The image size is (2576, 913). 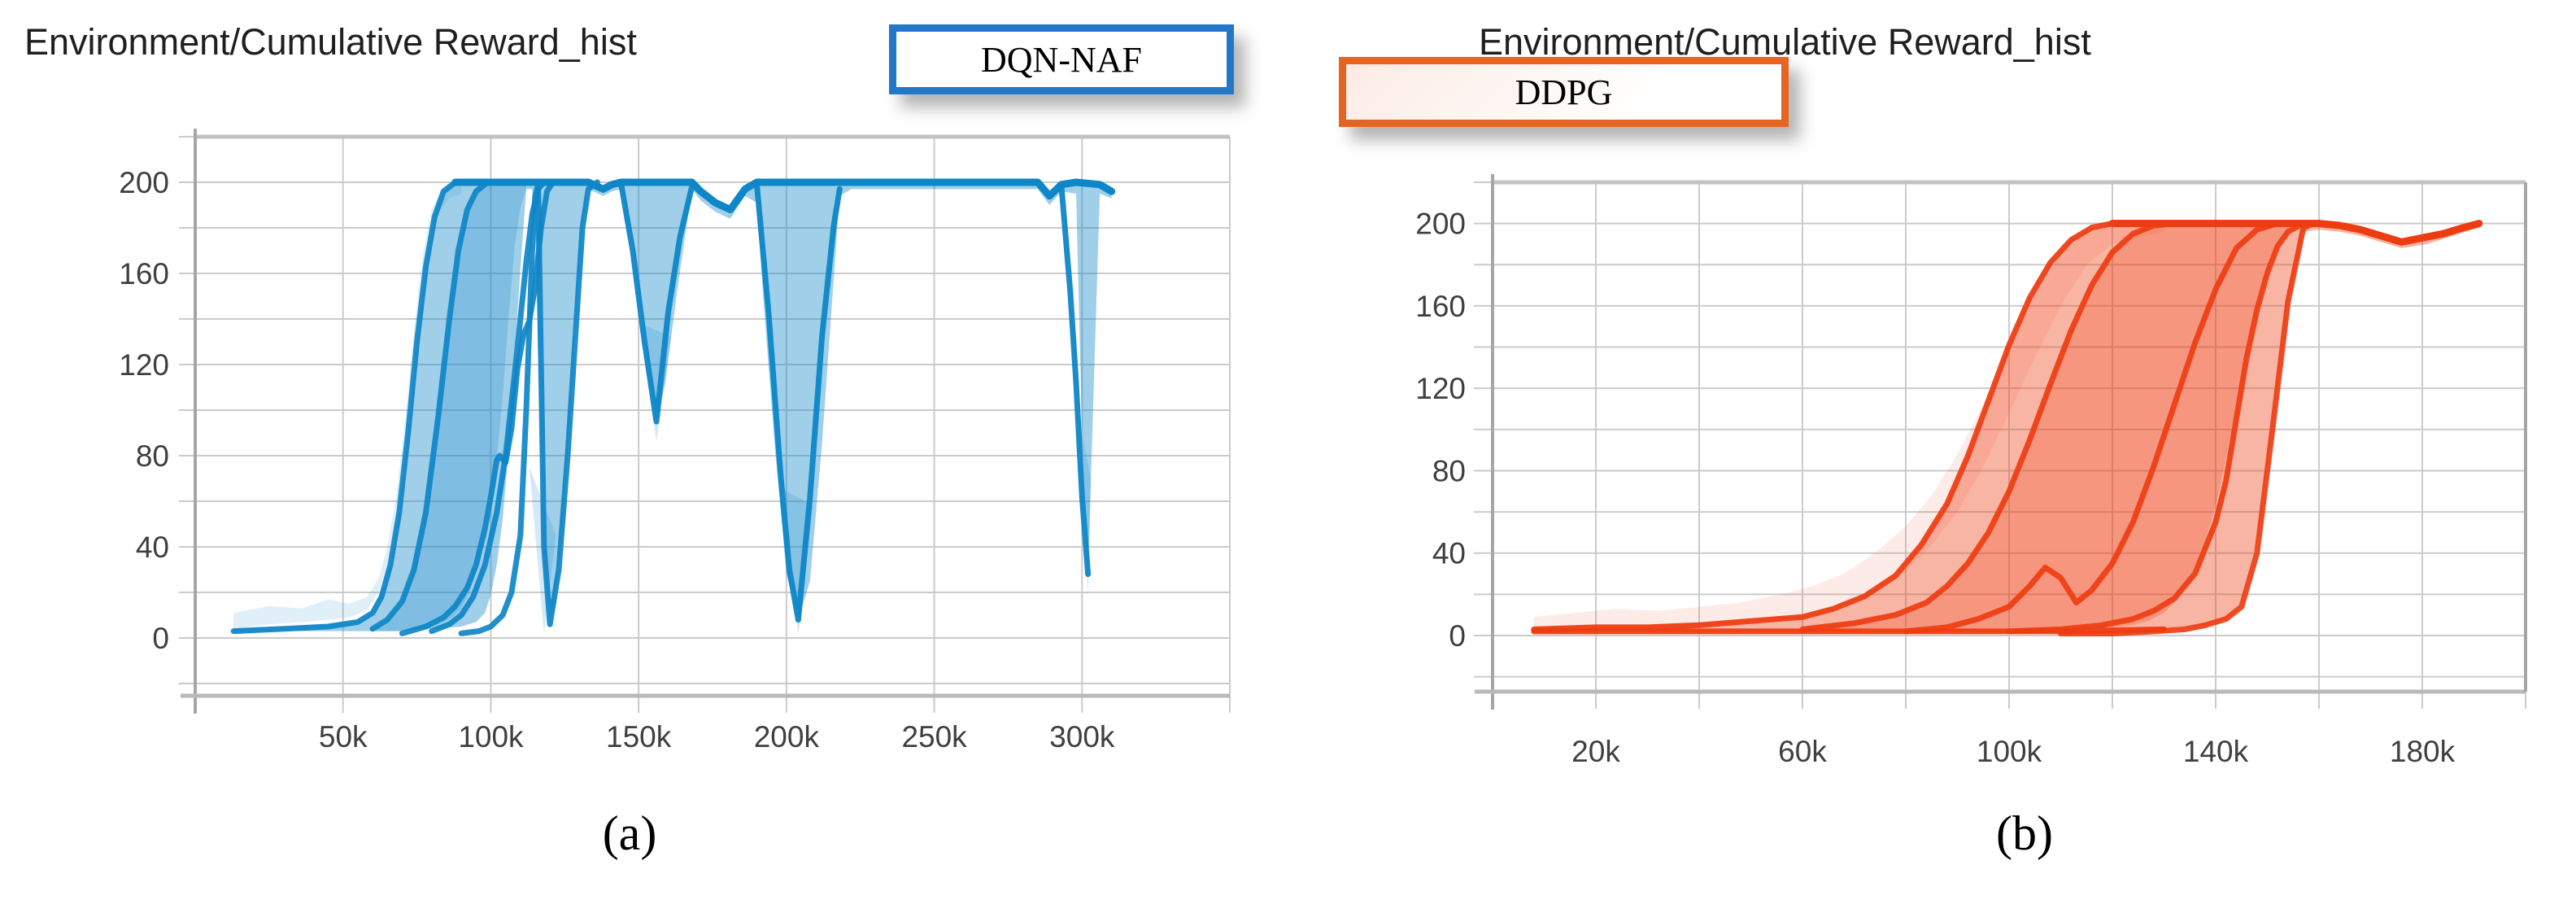 What do you see at coordinates (2216, 751) in the screenshot?
I see `x-tick-140k: 140k` at bounding box center [2216, 751].